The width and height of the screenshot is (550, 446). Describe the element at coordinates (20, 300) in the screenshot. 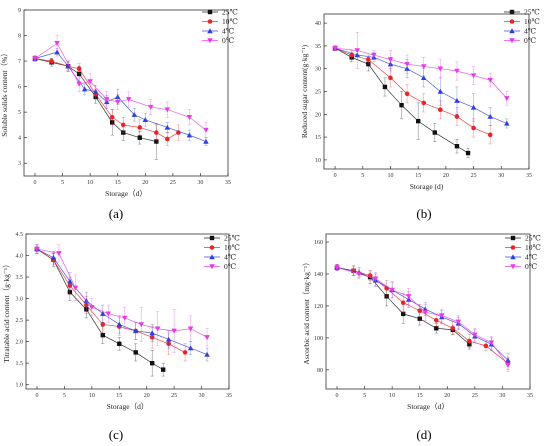

I see `y-tick-label: 3.0` at that location.